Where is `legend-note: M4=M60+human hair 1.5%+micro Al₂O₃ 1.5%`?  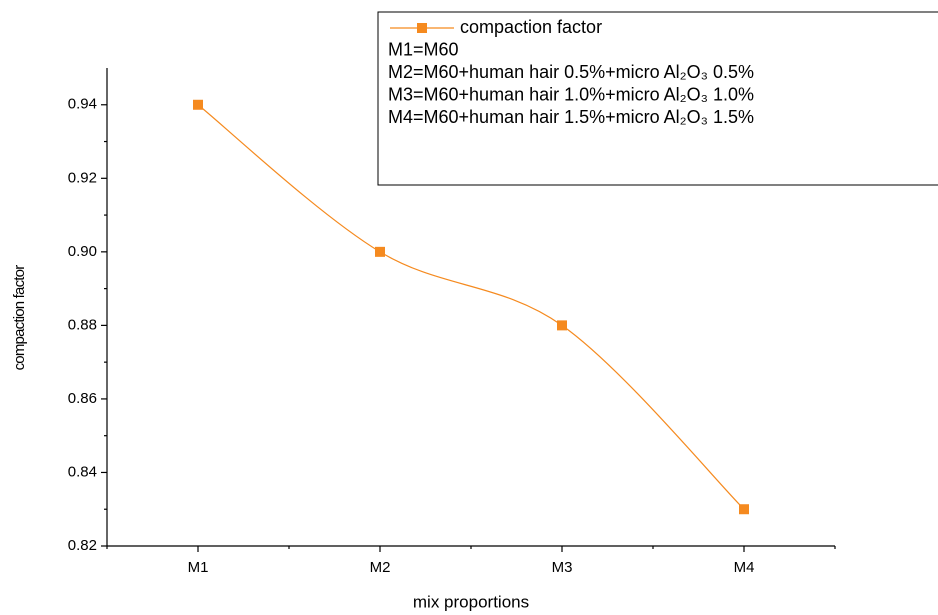 legend-note: M4=M60+human hair 1.5%+micro Al₂O₃ 1.5% is located at coordinates (571, 117).